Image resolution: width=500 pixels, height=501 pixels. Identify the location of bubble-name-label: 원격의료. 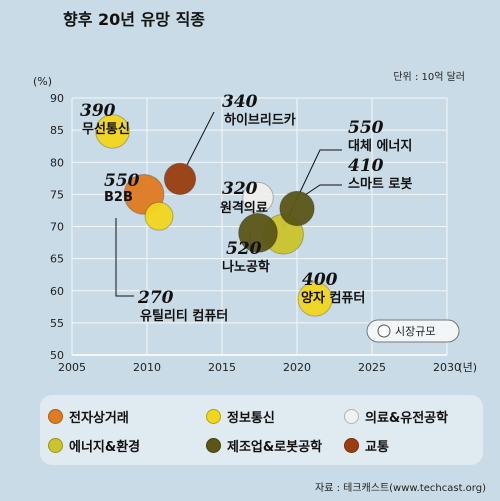
(244, 208).